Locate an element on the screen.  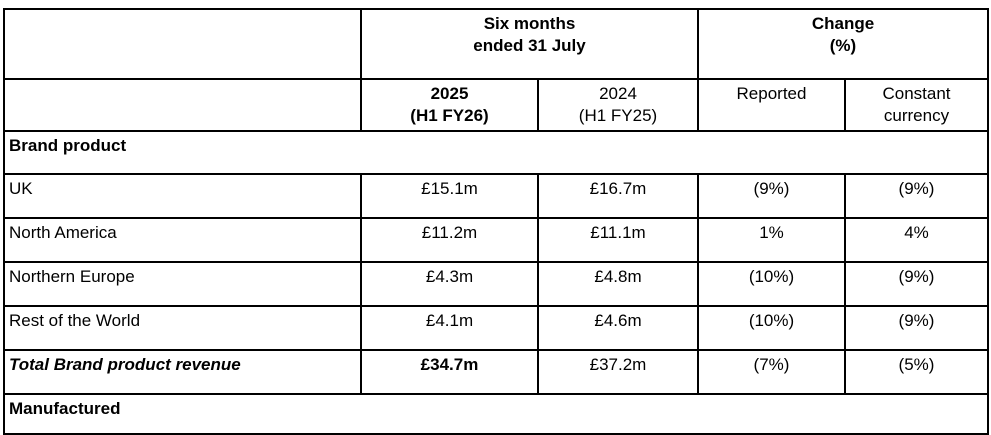
section-label: Brand product is located at coordinates (496, 152).